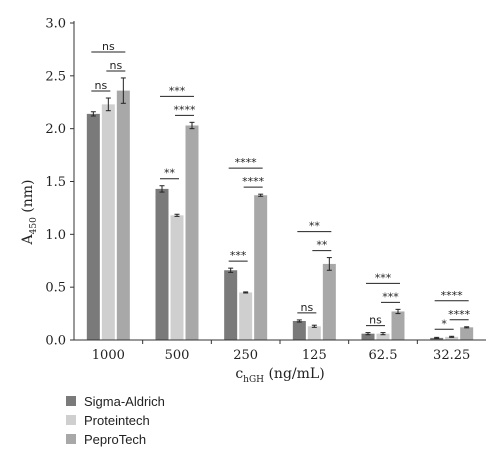 The width and height of the screenshot is (500, 467). Describe the element at coordinates (34, 225) in the screenshot. I see `y-axis-label-sub: 450` at that location.